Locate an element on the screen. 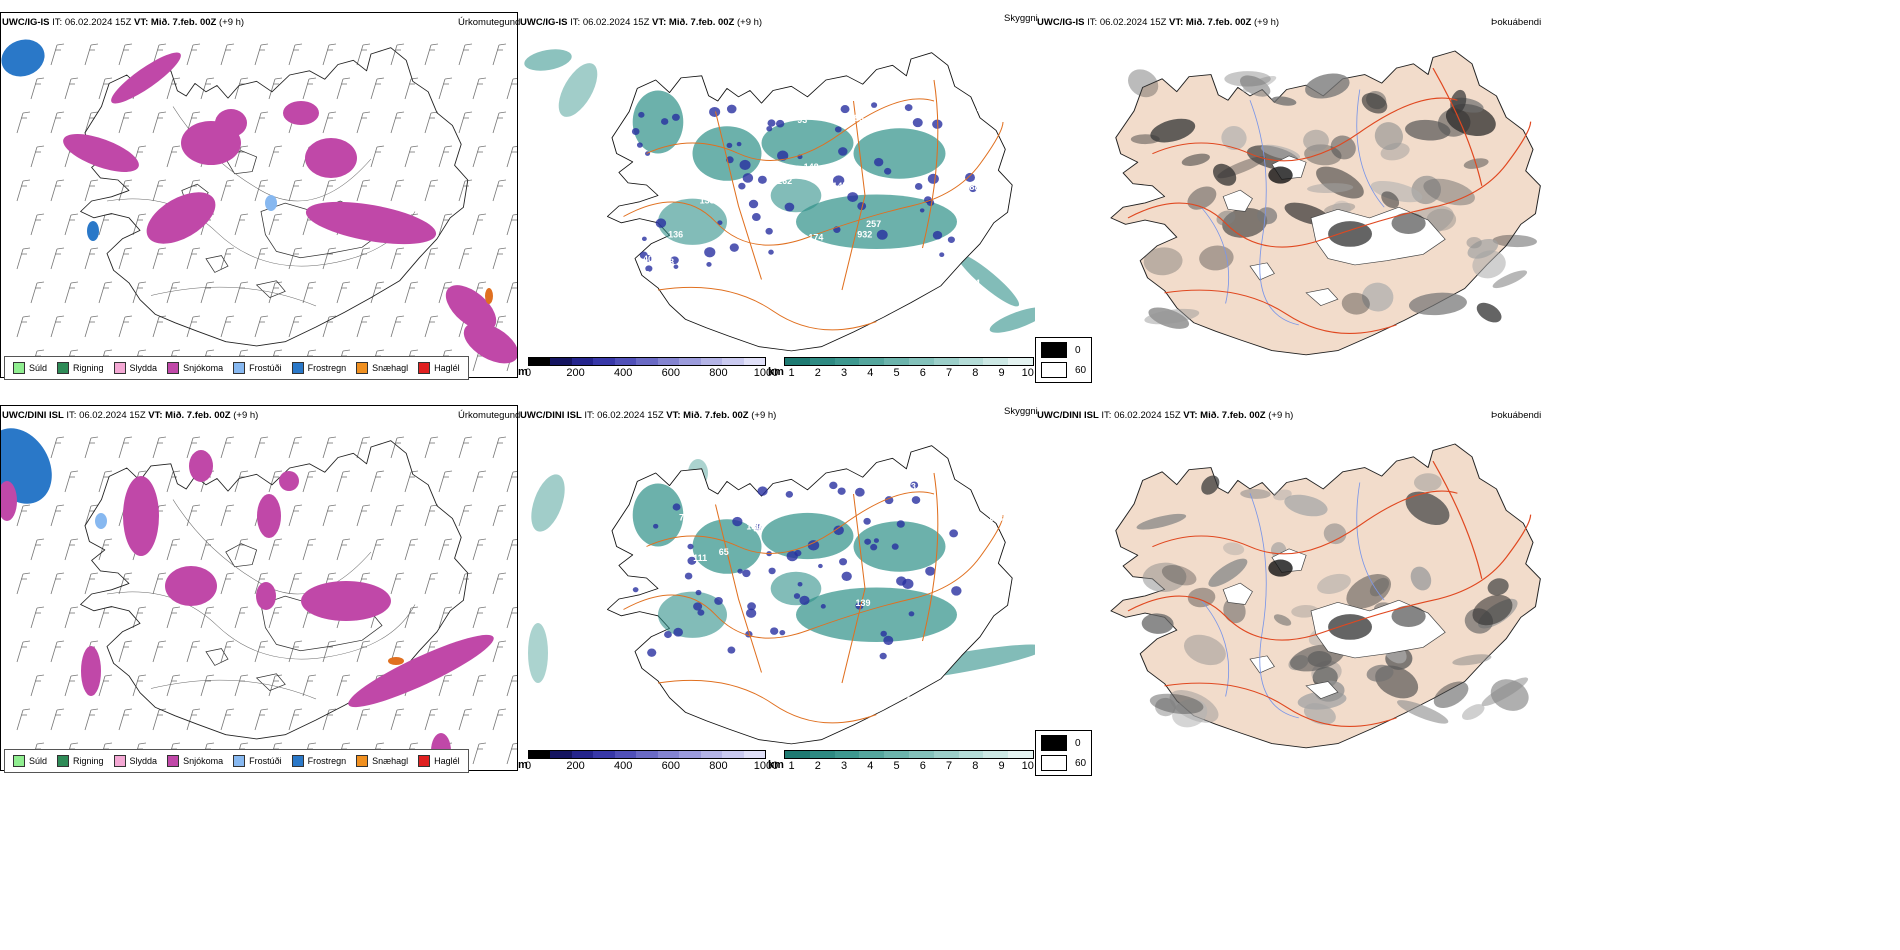 This screenshot has height=950, width=1900. ceiling-value-label: 293 is located at coordinates (949, 138).